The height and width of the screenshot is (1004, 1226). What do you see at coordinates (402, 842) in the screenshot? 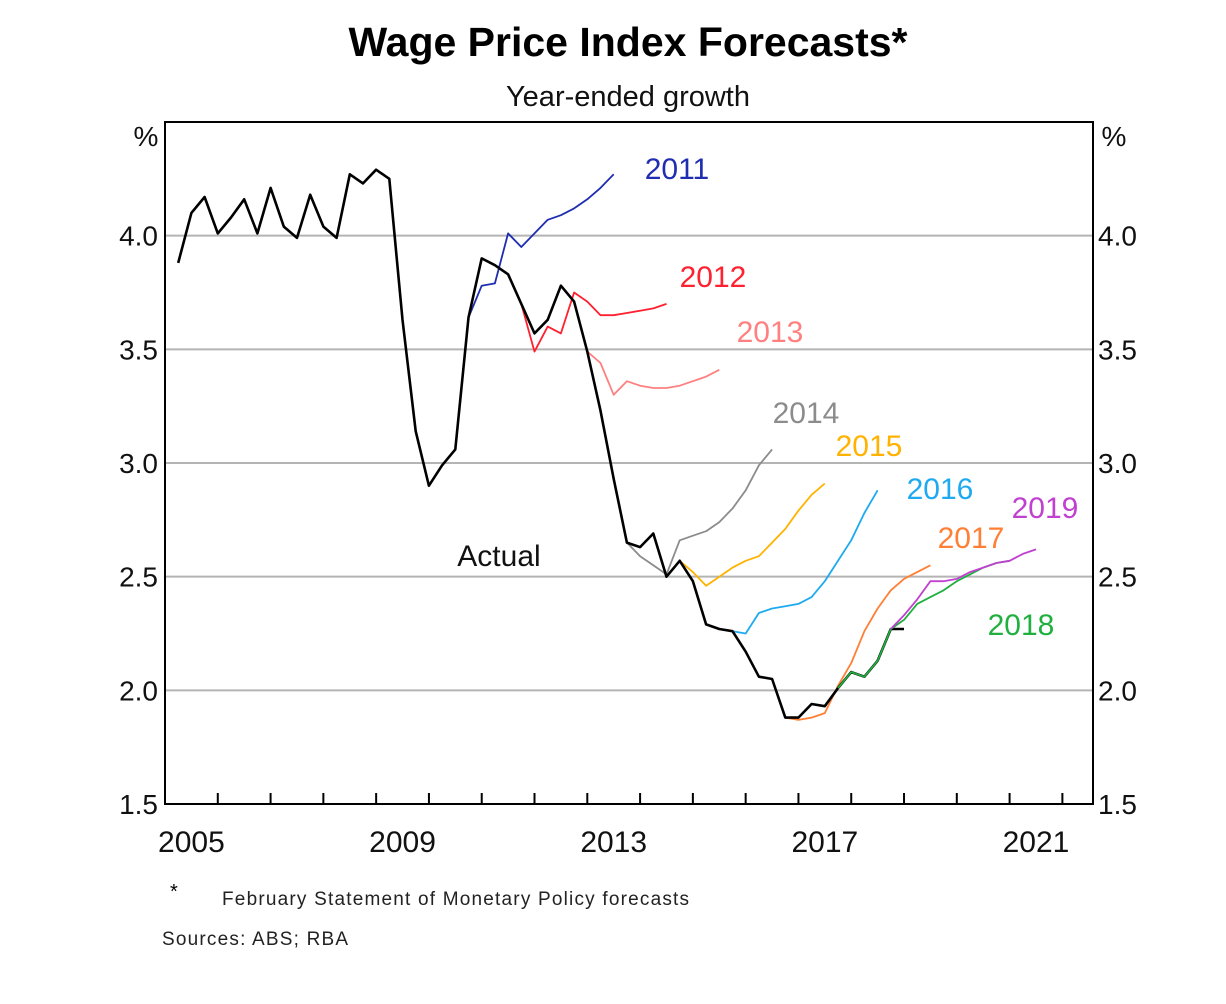
I see `x-tick-label: 2009` at bounding box center [402, 842].